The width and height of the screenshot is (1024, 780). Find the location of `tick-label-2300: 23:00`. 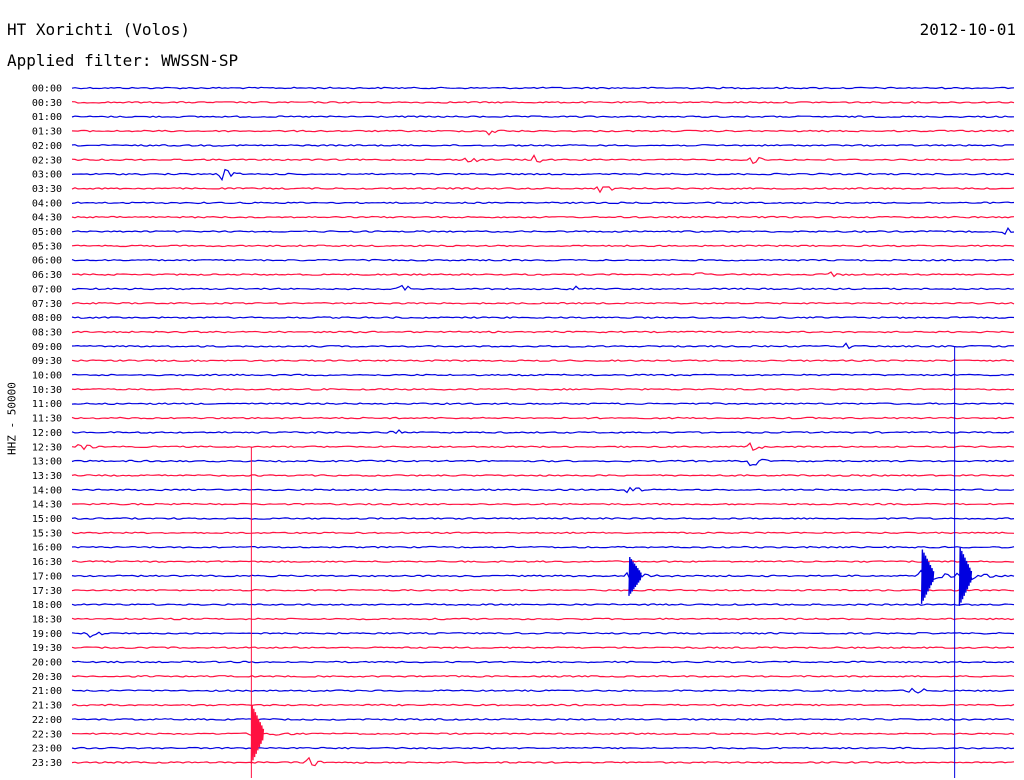

tick-label-2300: 23:00 is located at coordinates (47, 749).